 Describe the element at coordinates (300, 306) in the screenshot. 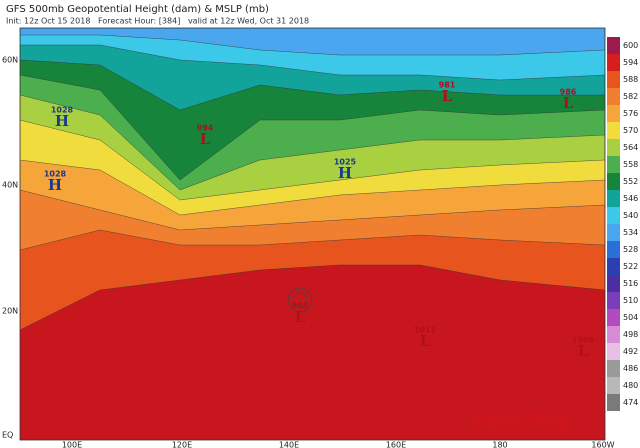

I see `center-value: 995` at that location.